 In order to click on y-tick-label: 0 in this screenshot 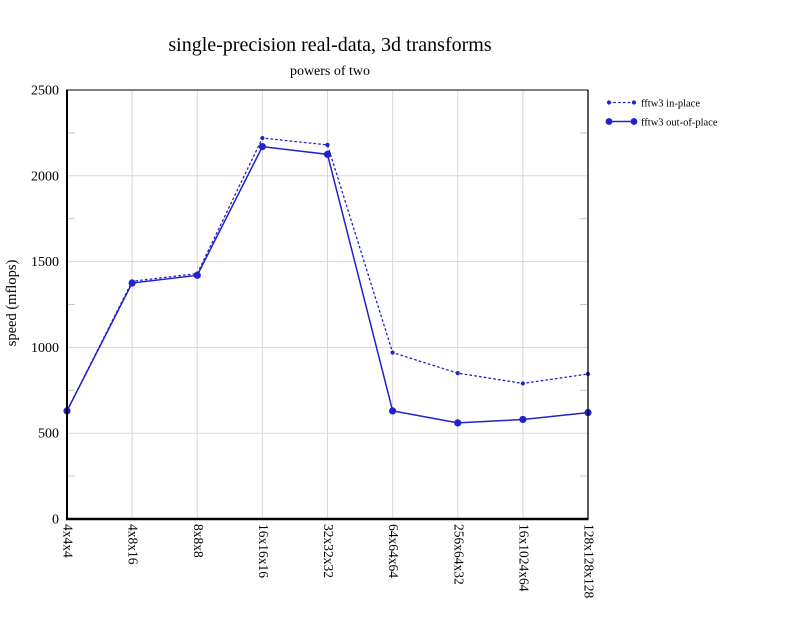, I will do `click(55, 520)`.